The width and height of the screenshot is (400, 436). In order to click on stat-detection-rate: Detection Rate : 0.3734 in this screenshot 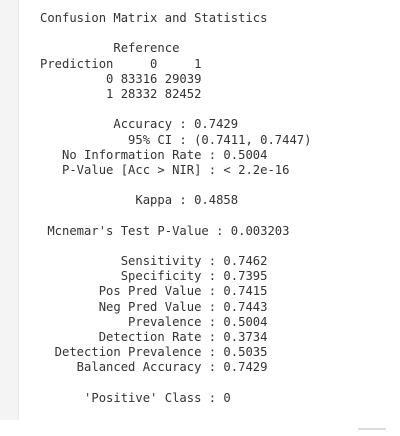, I will do `click(154, 336)`.